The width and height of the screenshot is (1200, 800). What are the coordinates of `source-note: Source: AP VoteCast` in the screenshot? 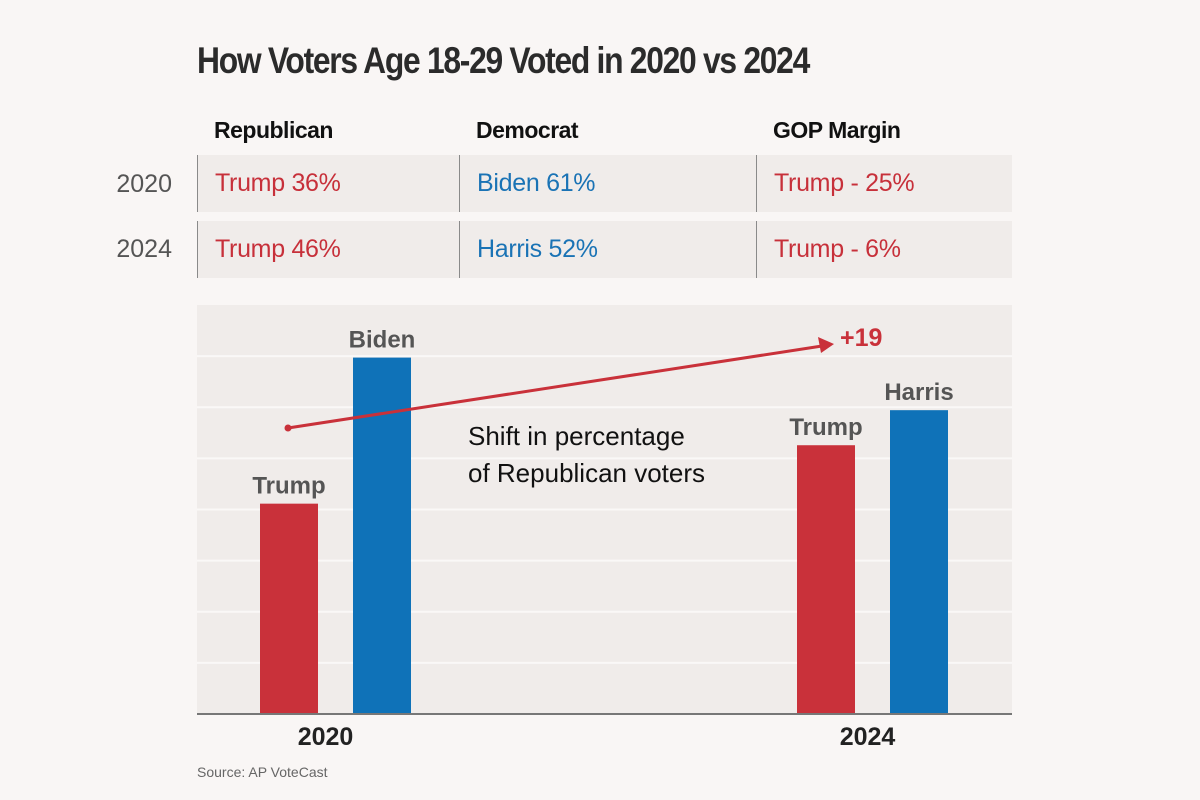 It's located at (262, 772).